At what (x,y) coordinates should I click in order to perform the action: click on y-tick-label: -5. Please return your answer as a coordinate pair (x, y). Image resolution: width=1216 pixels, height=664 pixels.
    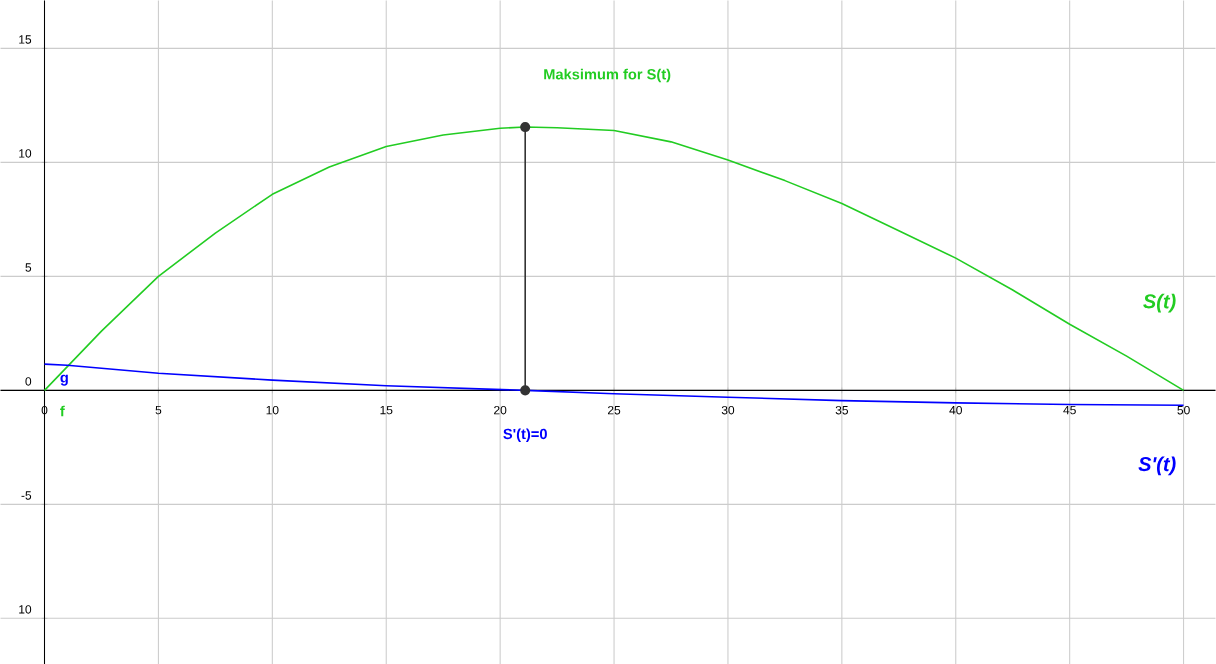
    Looking at the image, I should click on (26, 495).